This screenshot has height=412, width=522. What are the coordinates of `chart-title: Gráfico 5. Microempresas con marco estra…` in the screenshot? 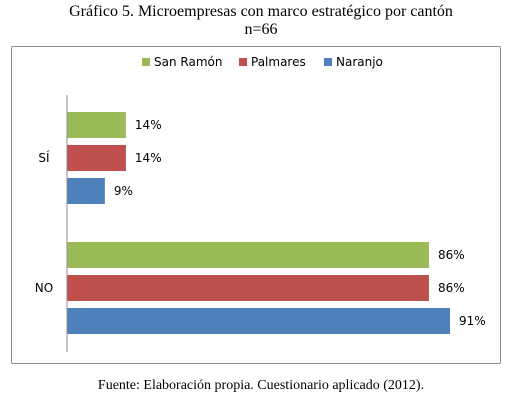 It's located at (261, 21).